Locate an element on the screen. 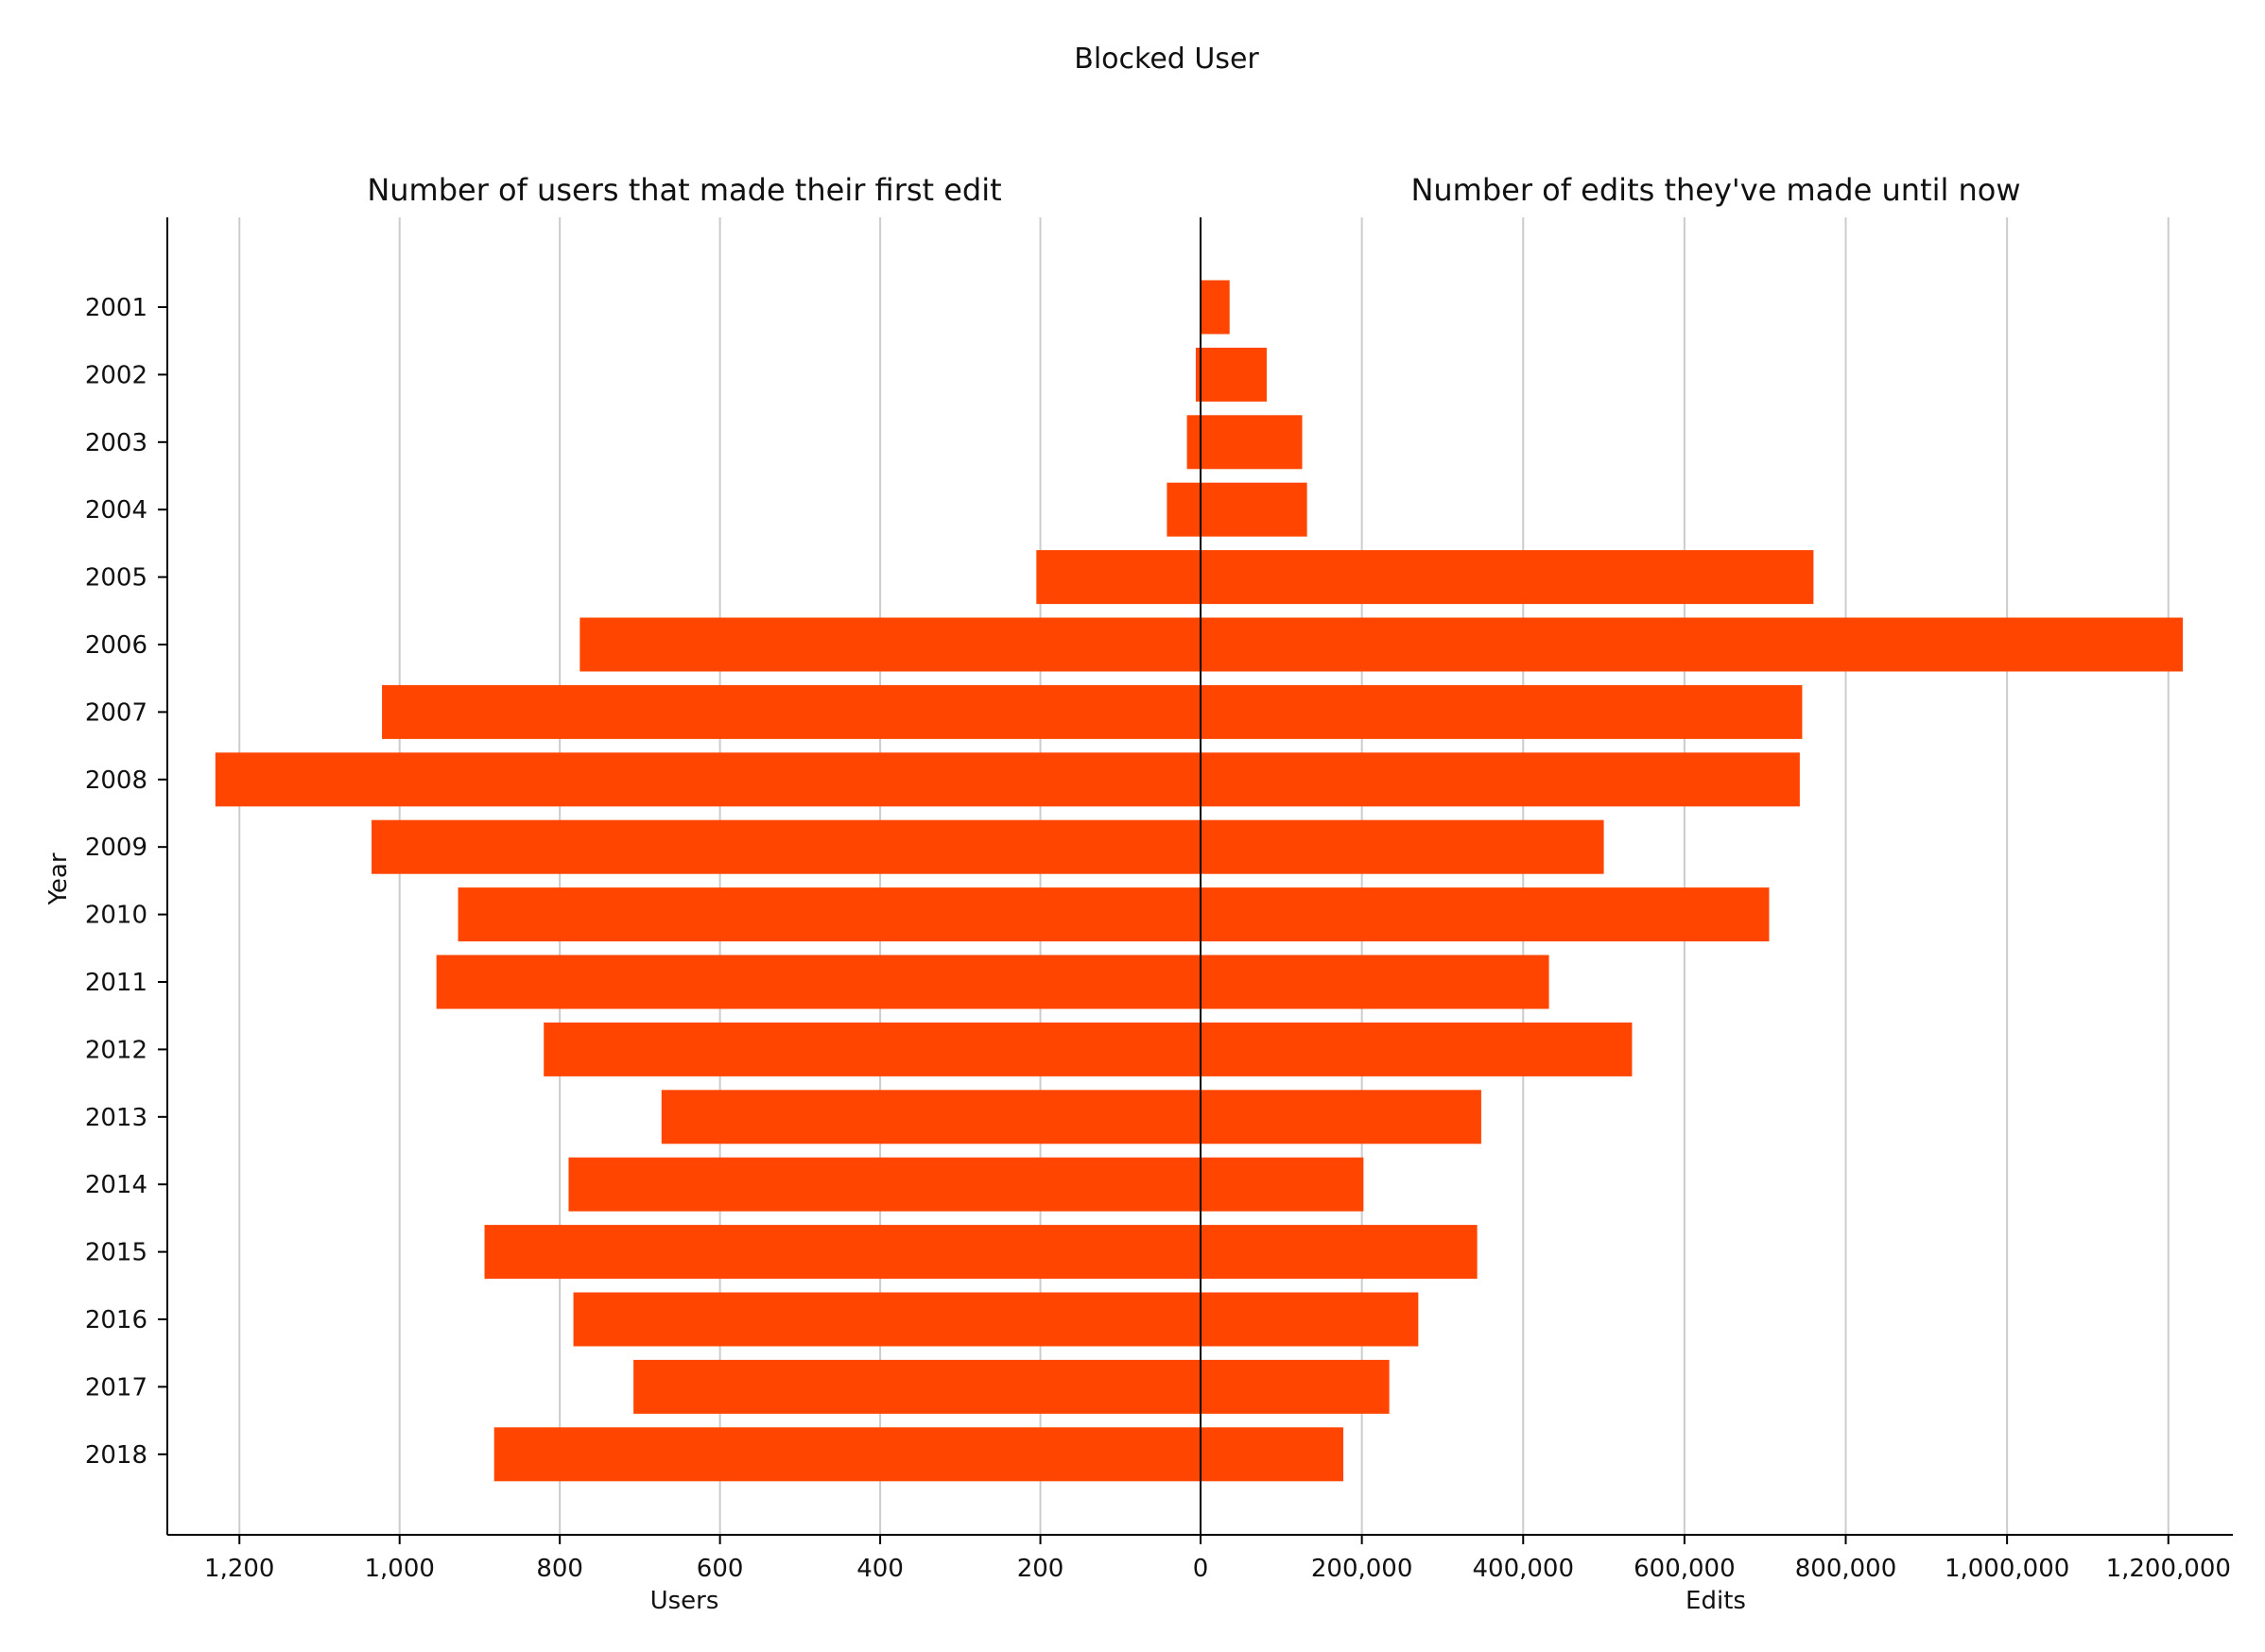 This screenshot has width=2265, height=1652. bar-users-2013 is located at coordinates (931, 1117).